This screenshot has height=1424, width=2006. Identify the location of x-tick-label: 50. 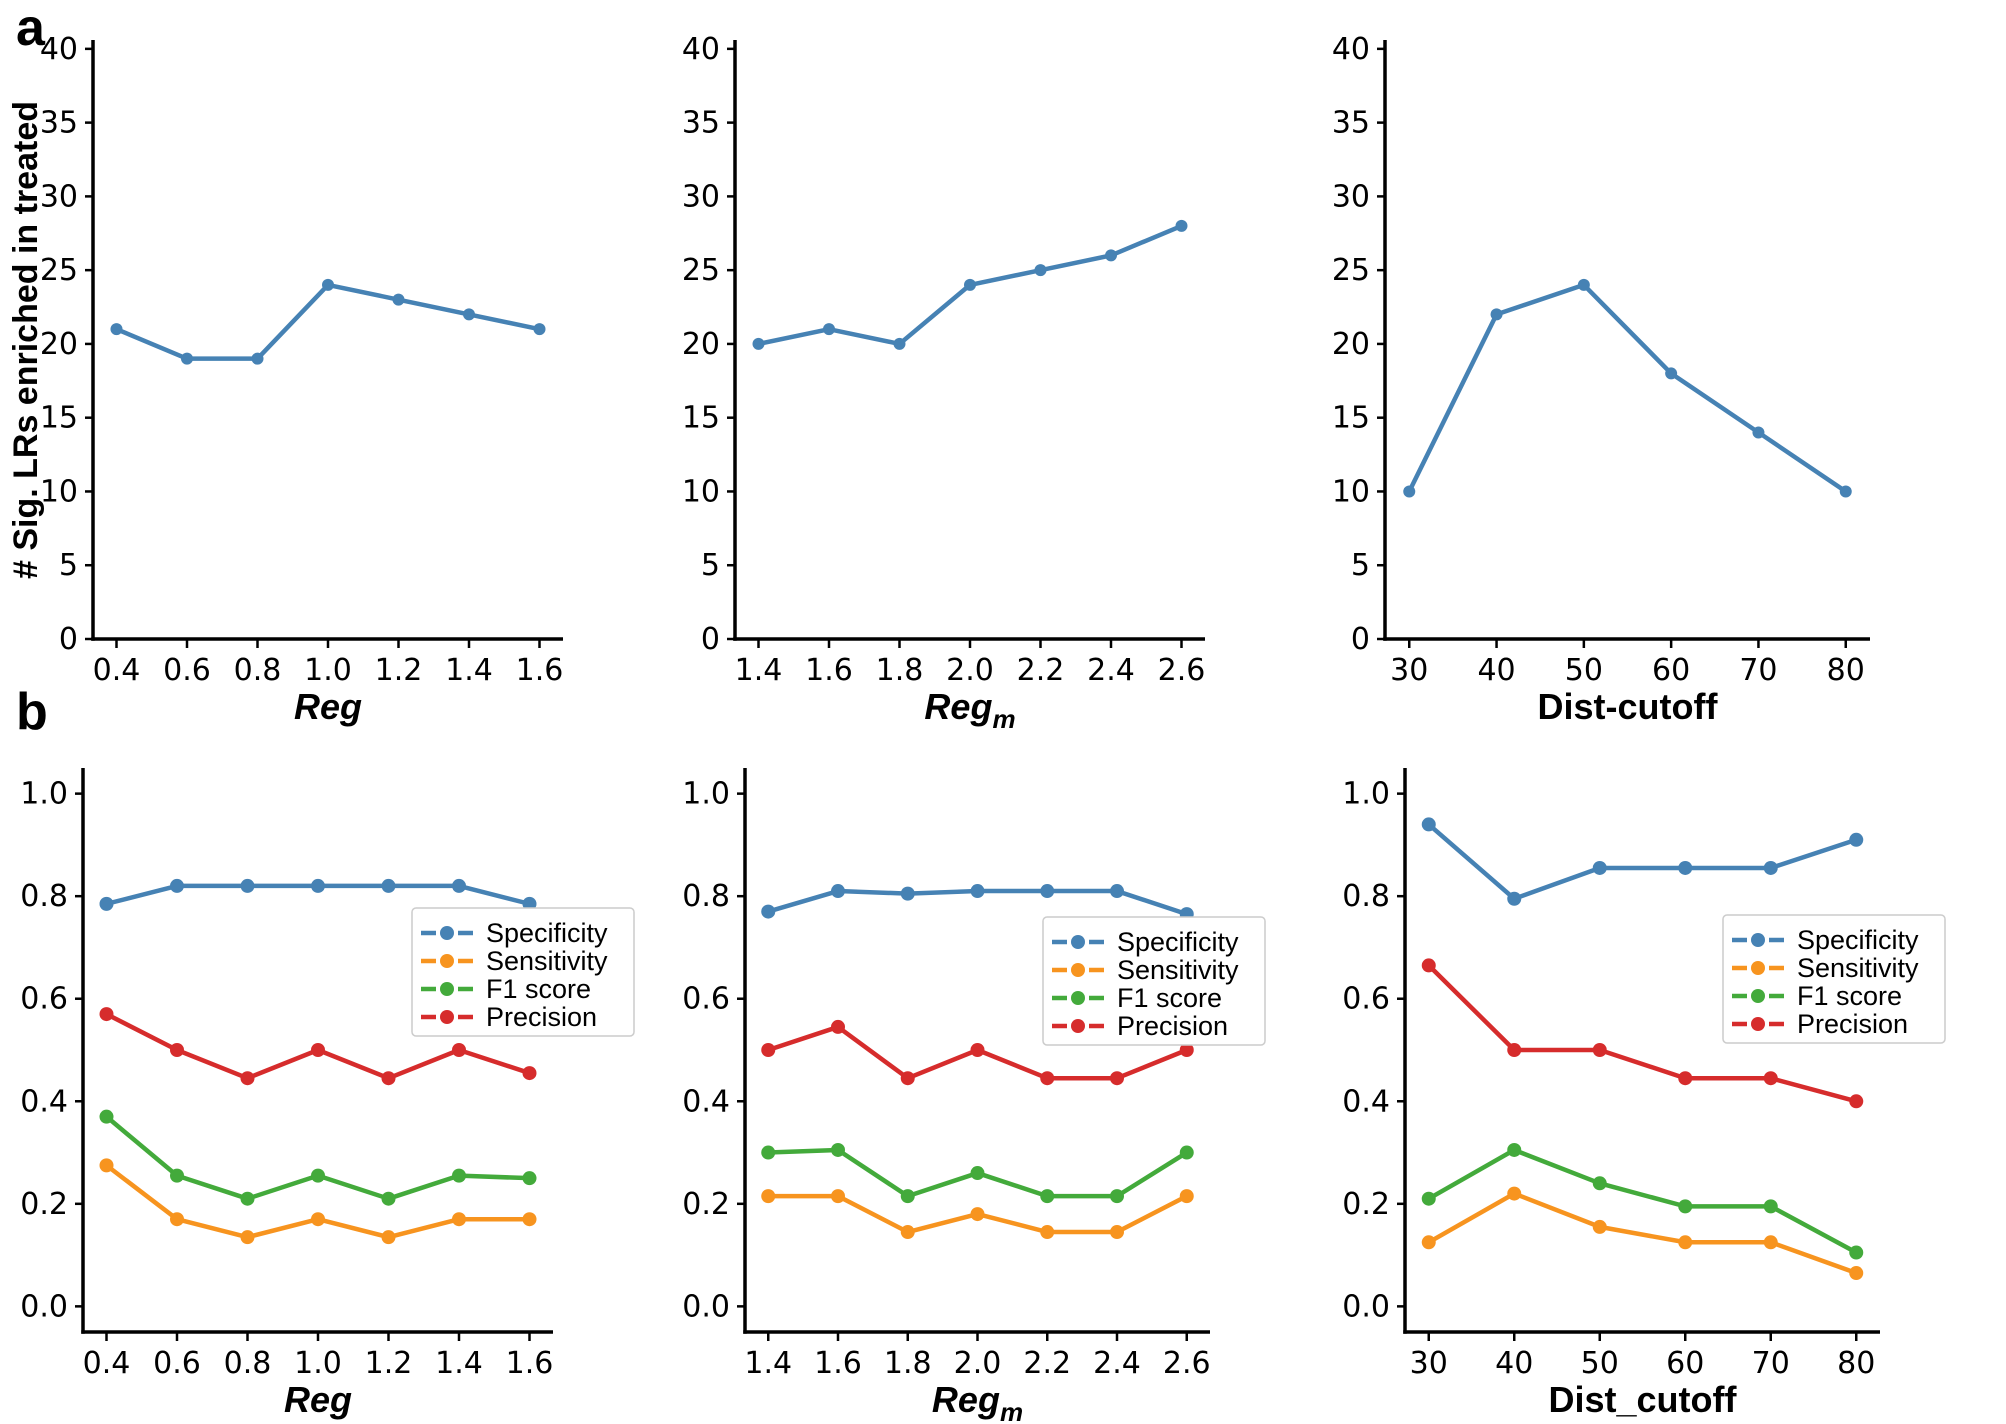
(1584, 670).